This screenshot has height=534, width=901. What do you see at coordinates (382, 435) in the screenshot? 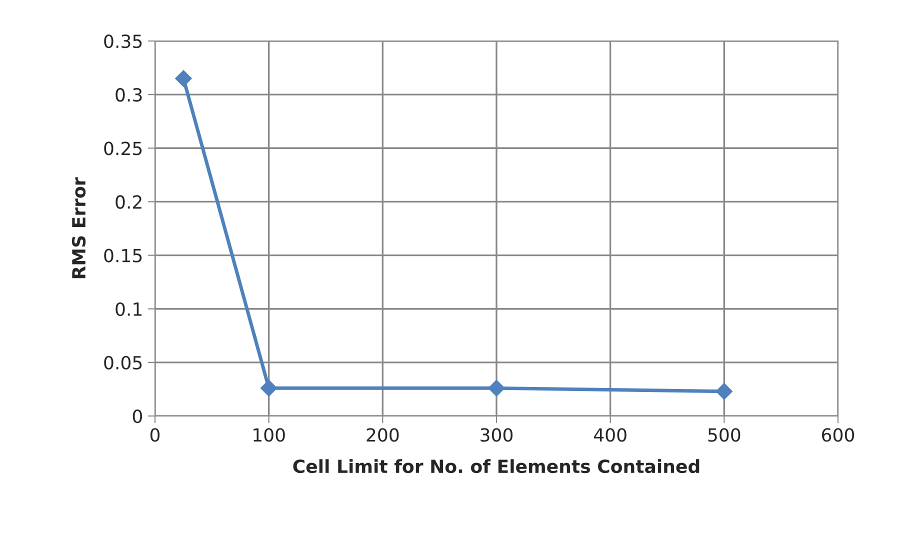
I see `x-tick-label: 200` at bounding box center [382, 435].